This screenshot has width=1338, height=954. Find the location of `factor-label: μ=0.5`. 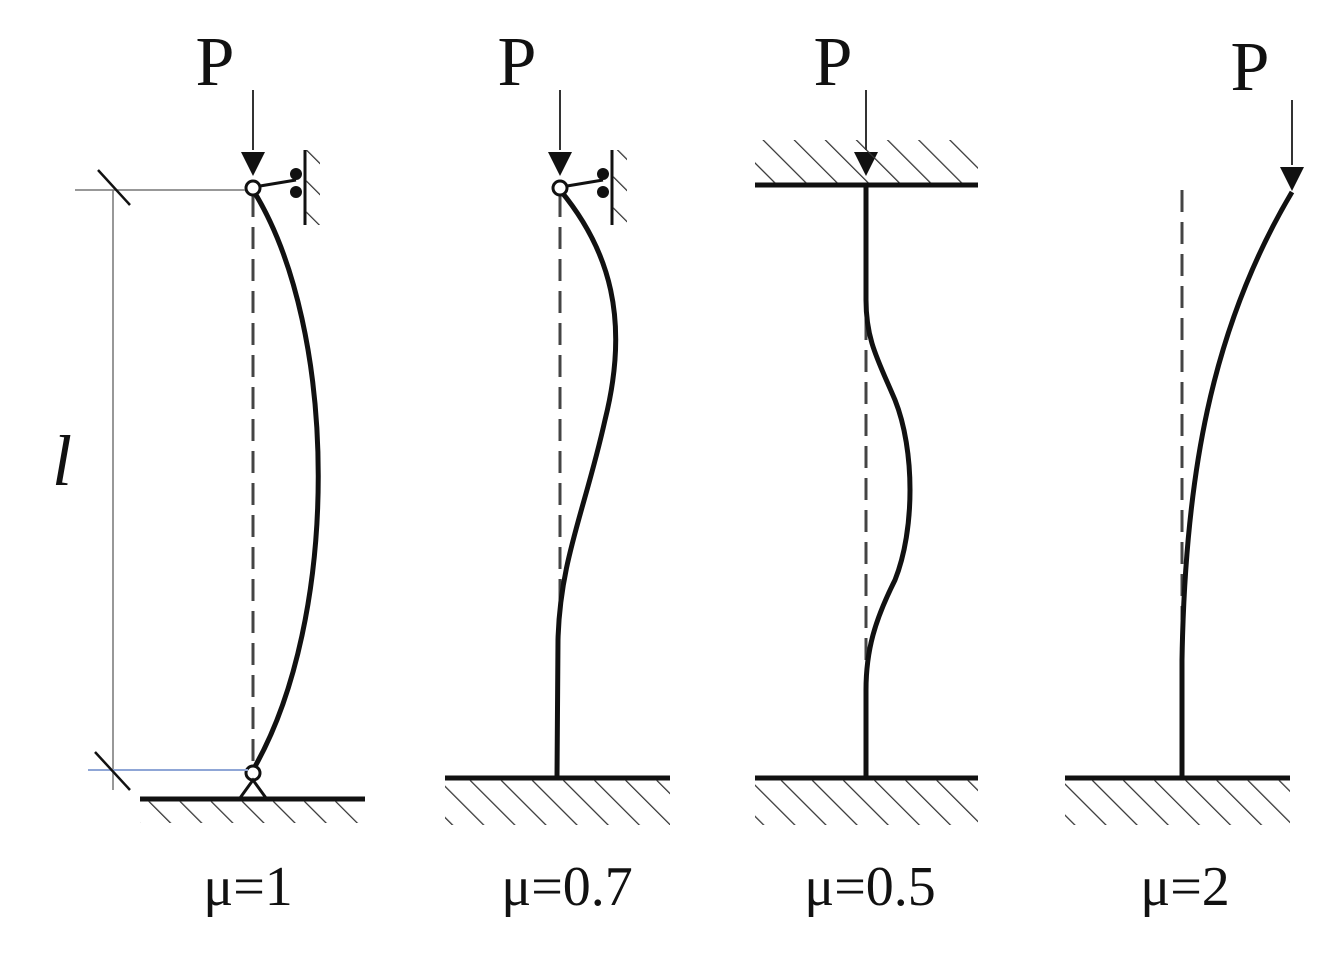

factor-label: μ=0.5 is located at coordinates (870, 887).